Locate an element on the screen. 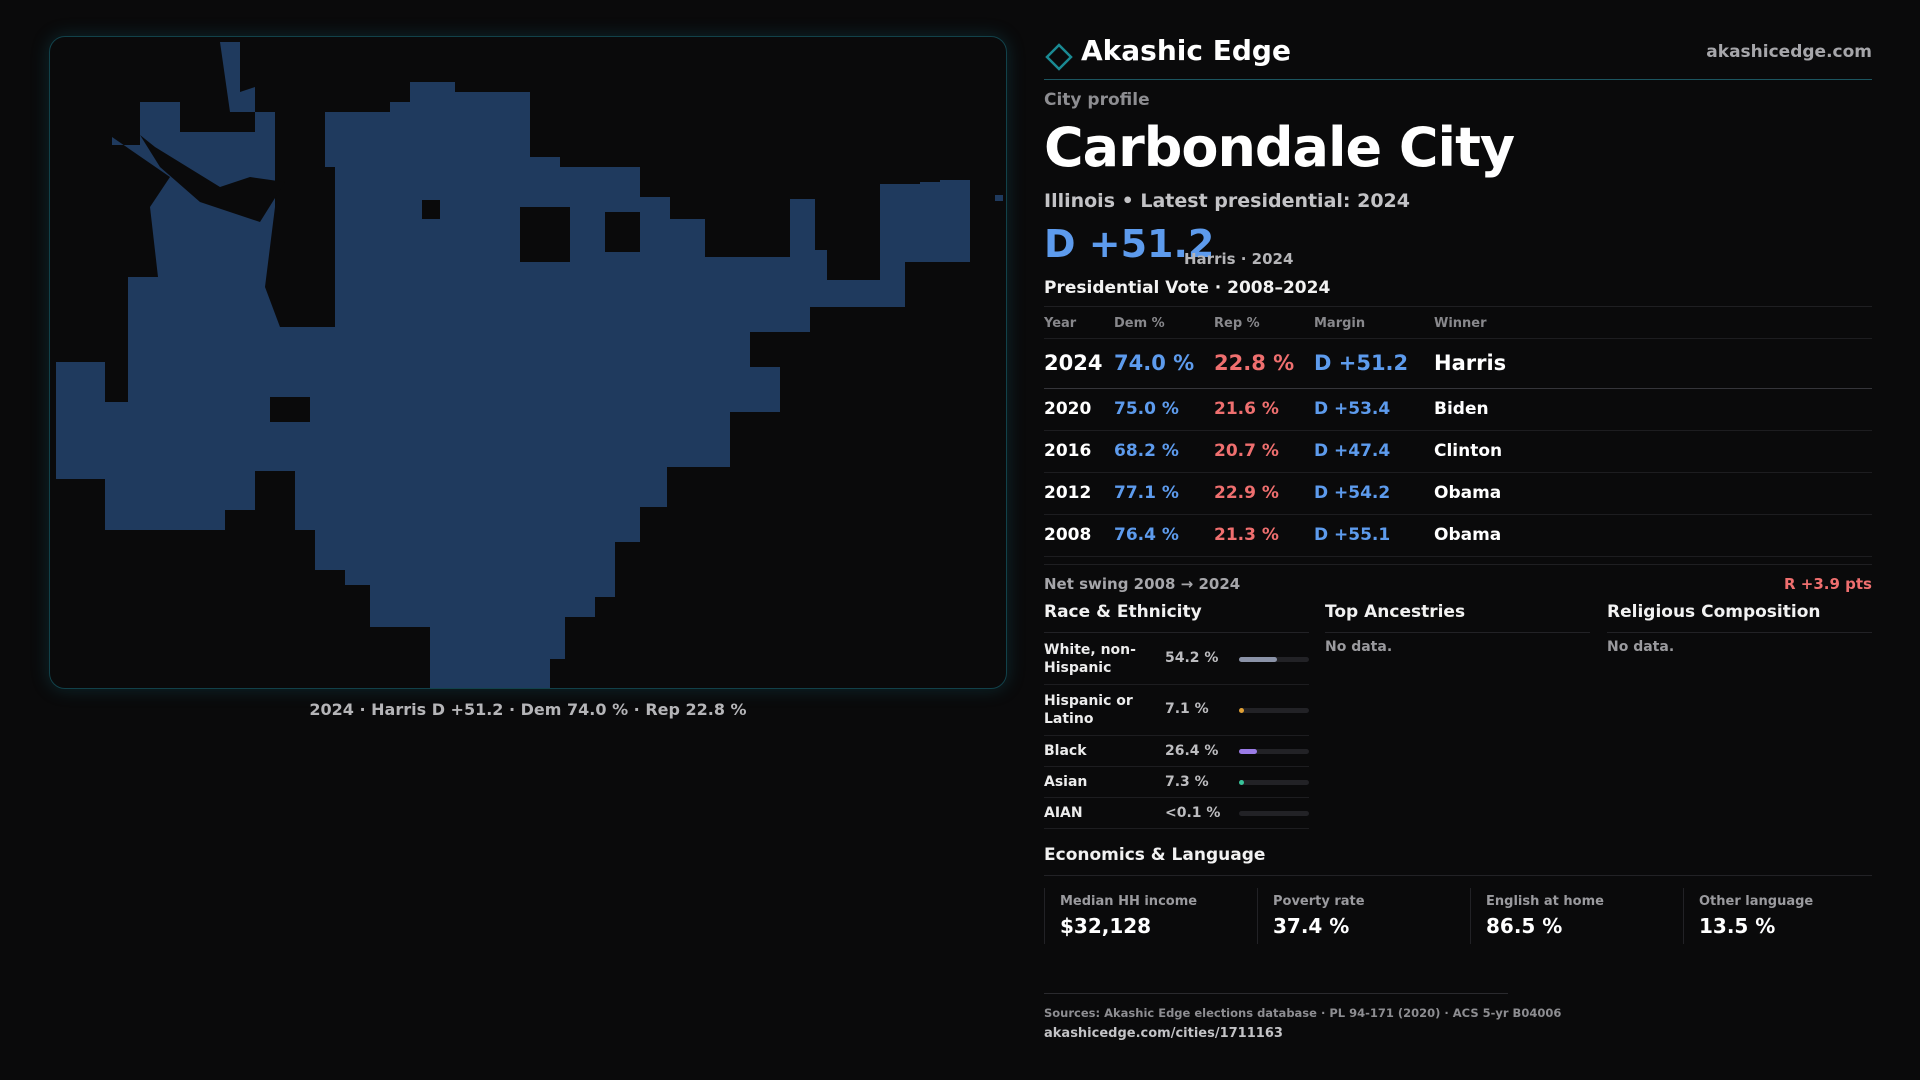 This screenshot has height=1080, width=1920. row-margin: D +55.1 is located at coordinates (1352, 535).